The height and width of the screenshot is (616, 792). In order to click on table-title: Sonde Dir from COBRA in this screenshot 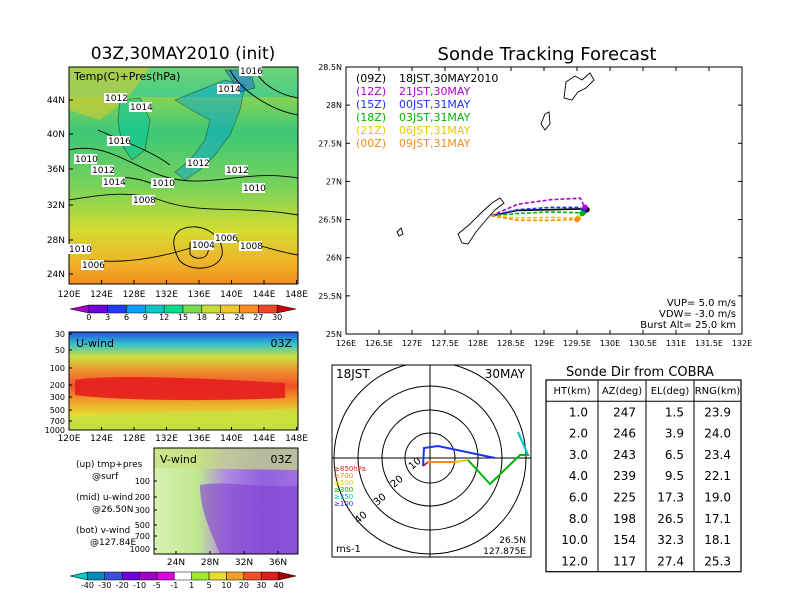, I will do `click(640, 372)`.